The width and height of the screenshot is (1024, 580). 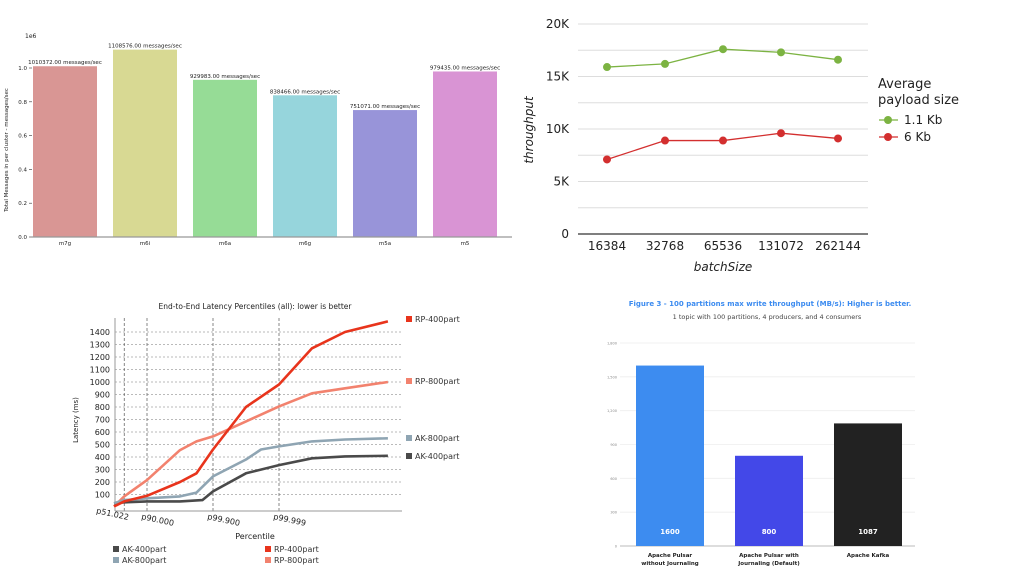 I want to click on series-line-RP-800part, so click(x=251, y=444).